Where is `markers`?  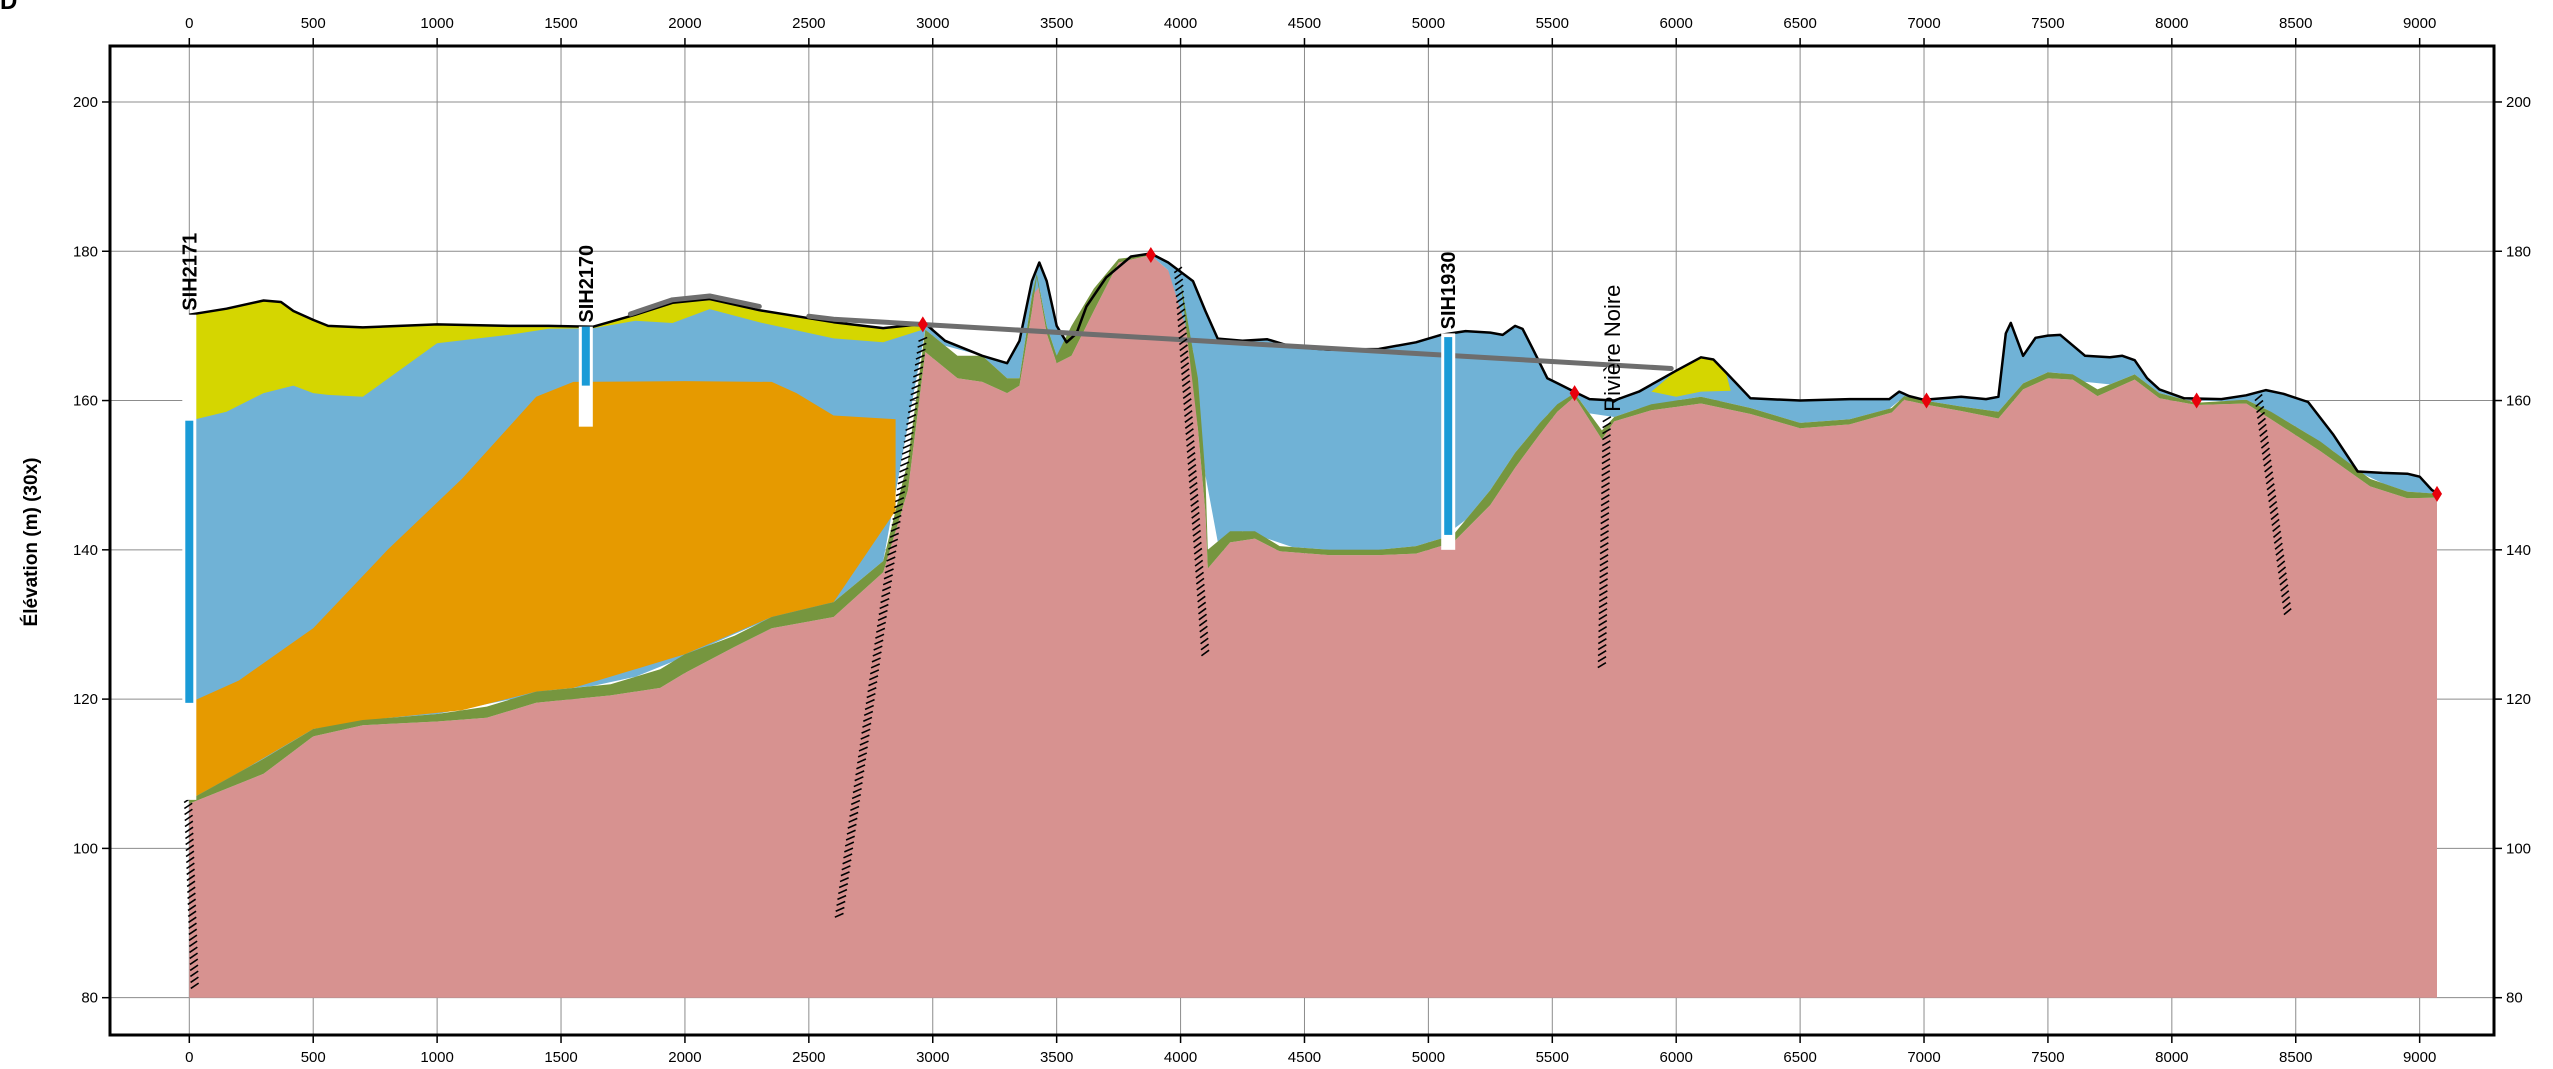 markers is located at coordinates (1680, 374).